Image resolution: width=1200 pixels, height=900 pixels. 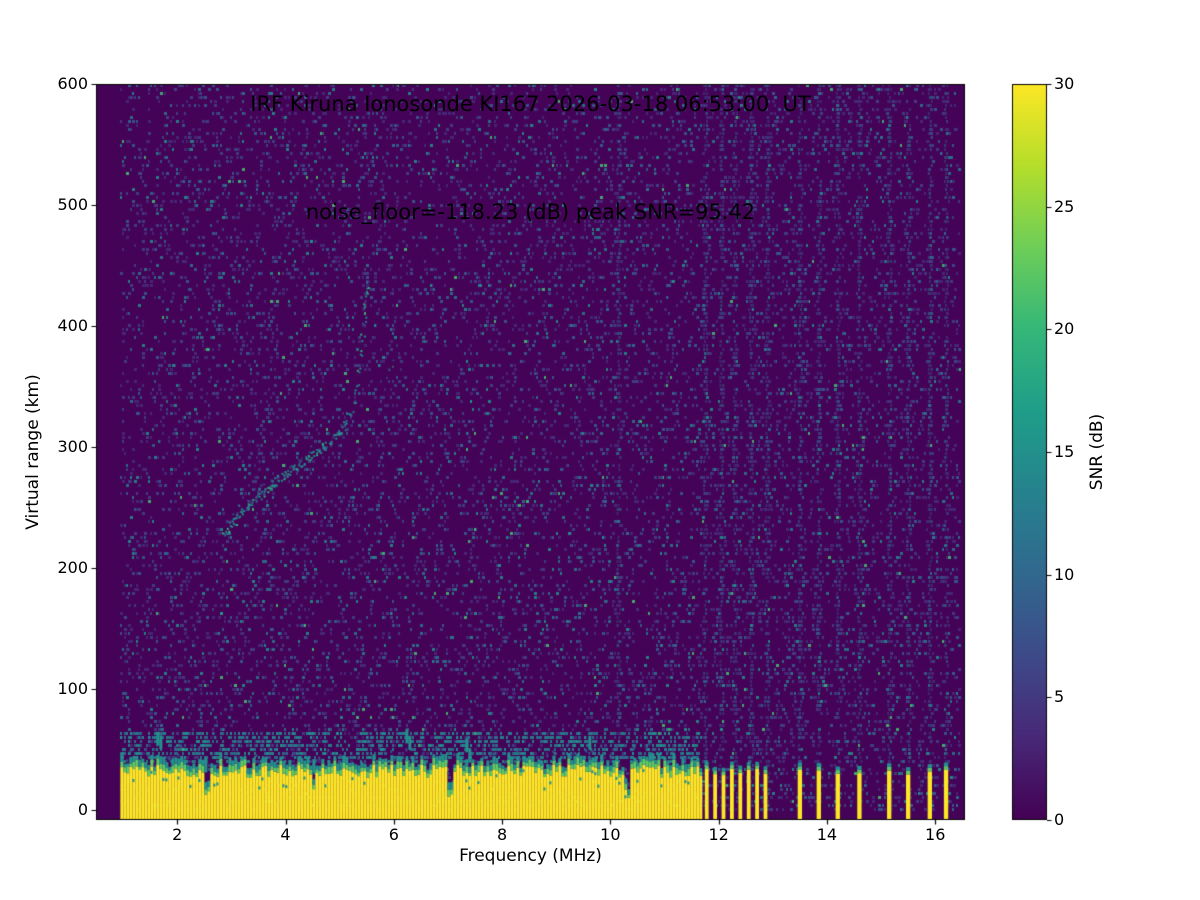 What do you see at coordinates (1097, 452) in the screenshot?
I see `colorbar-label: SNR (dB)` at bounding box center [1097, 452].